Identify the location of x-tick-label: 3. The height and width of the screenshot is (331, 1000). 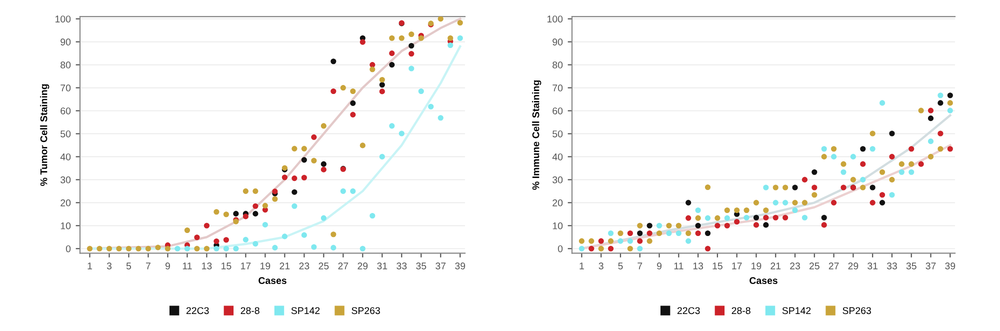
(601, 266).